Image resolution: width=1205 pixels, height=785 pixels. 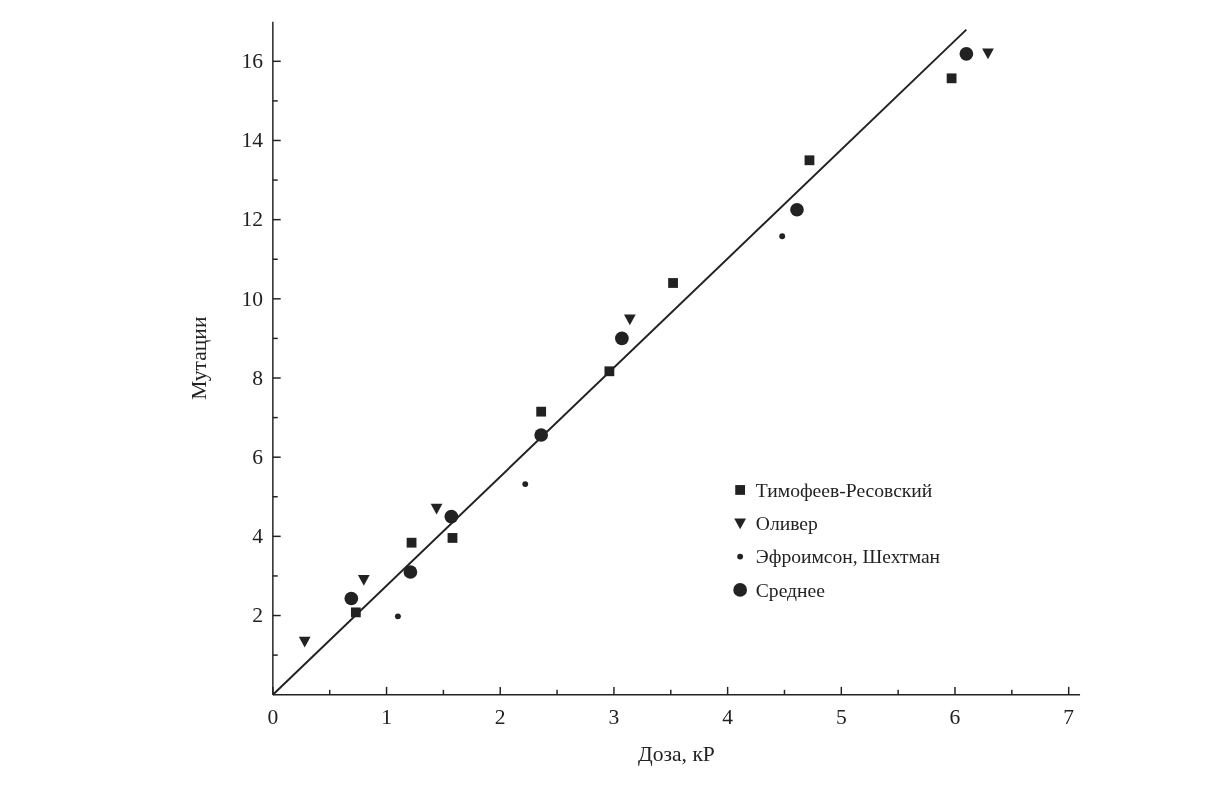 I want to click on x-tick-label: 7, so click(x=1069, y=717).